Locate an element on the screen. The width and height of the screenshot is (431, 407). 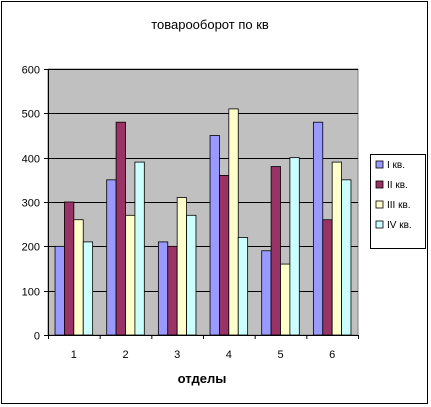
x-tick-label: 1 is located at coordinates (74, 355).